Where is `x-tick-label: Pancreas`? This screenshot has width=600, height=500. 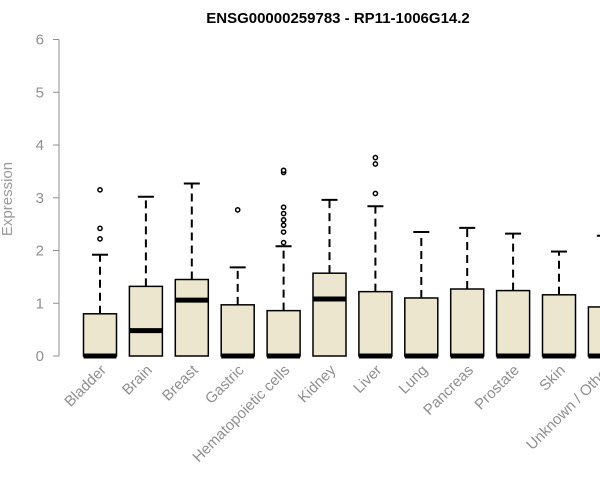
x-tick-label: Pancreas is located at coordinates (448, 390).